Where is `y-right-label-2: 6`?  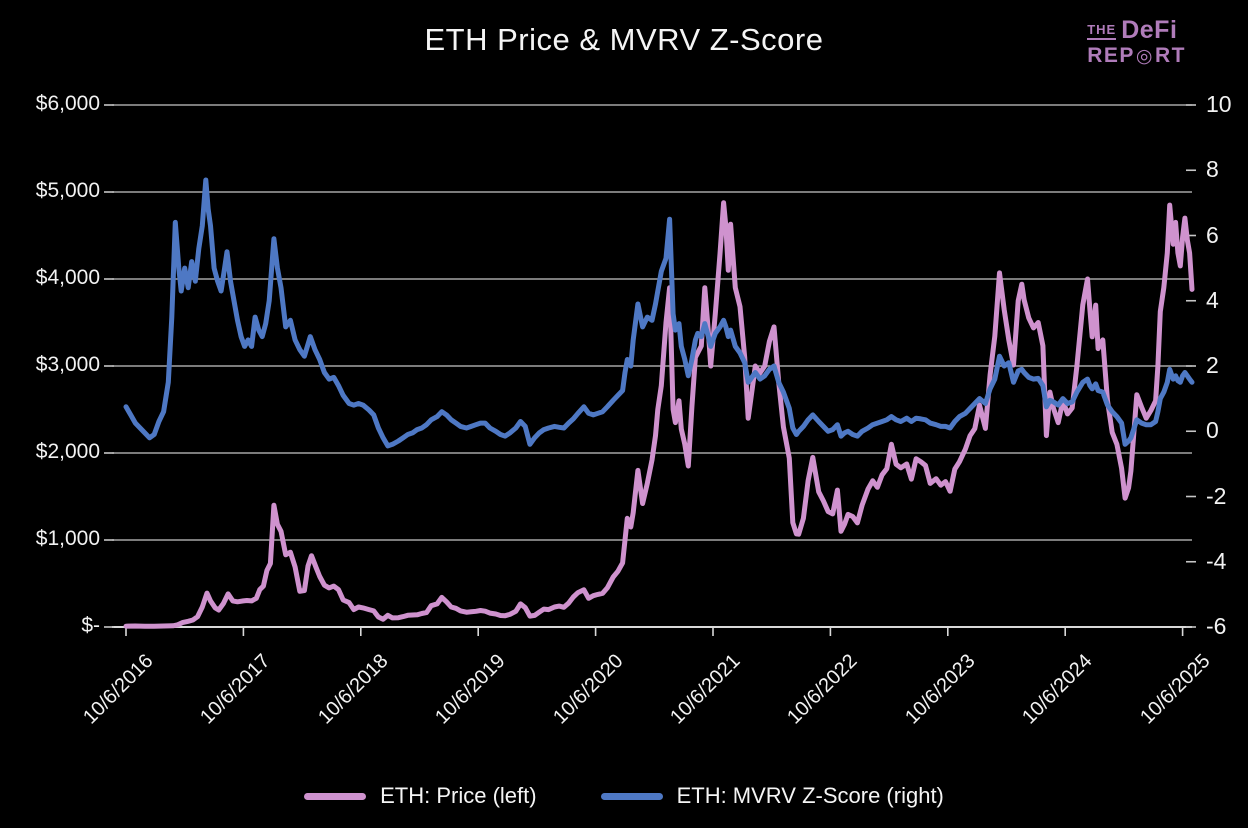
y-right-label-2: 6 is located at coordinates (1212, 234).